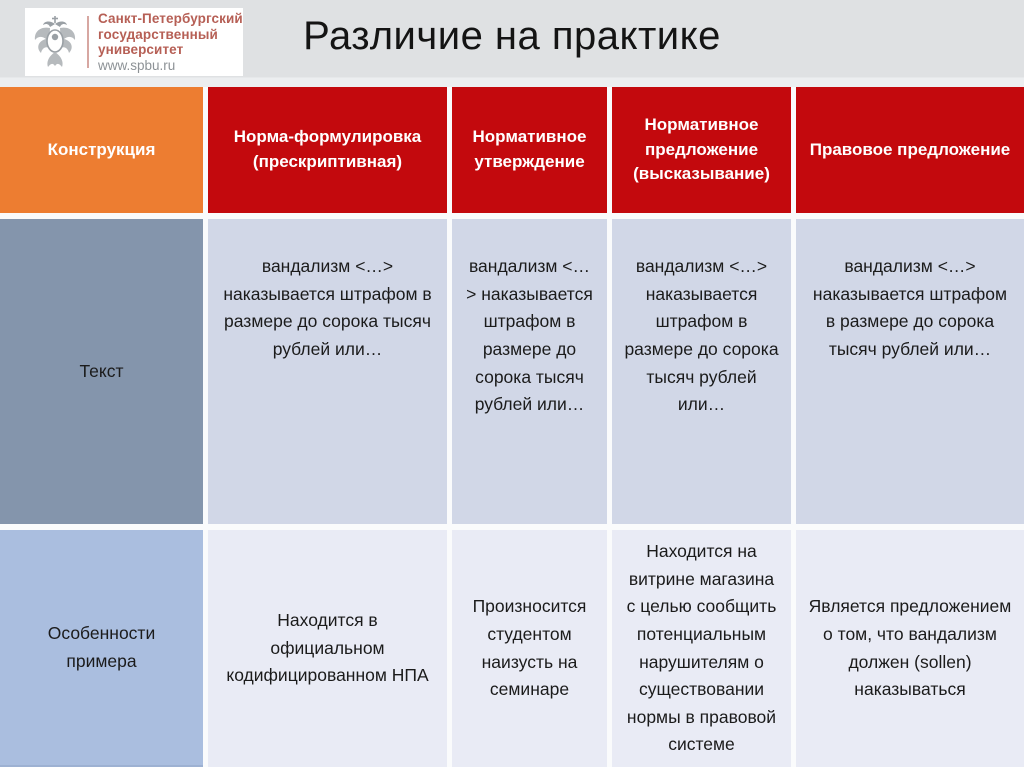 Image resolution: width=1024 pixels, height=767 pixels. I want to click on row-label-text: Текст, so click(101, 371).